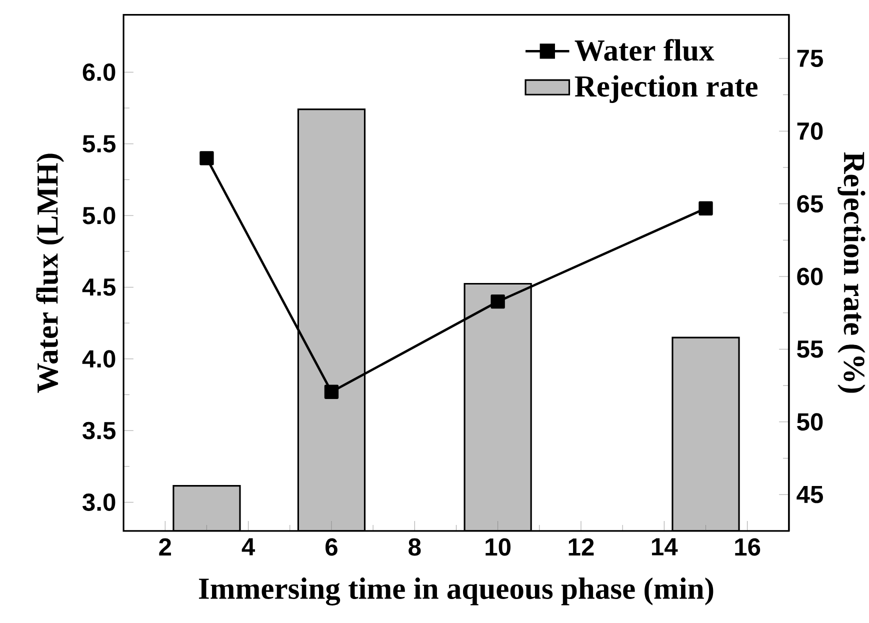  I want to click on x-axis-title: Immersing time in aqueous phase (min), so click(456, 592).